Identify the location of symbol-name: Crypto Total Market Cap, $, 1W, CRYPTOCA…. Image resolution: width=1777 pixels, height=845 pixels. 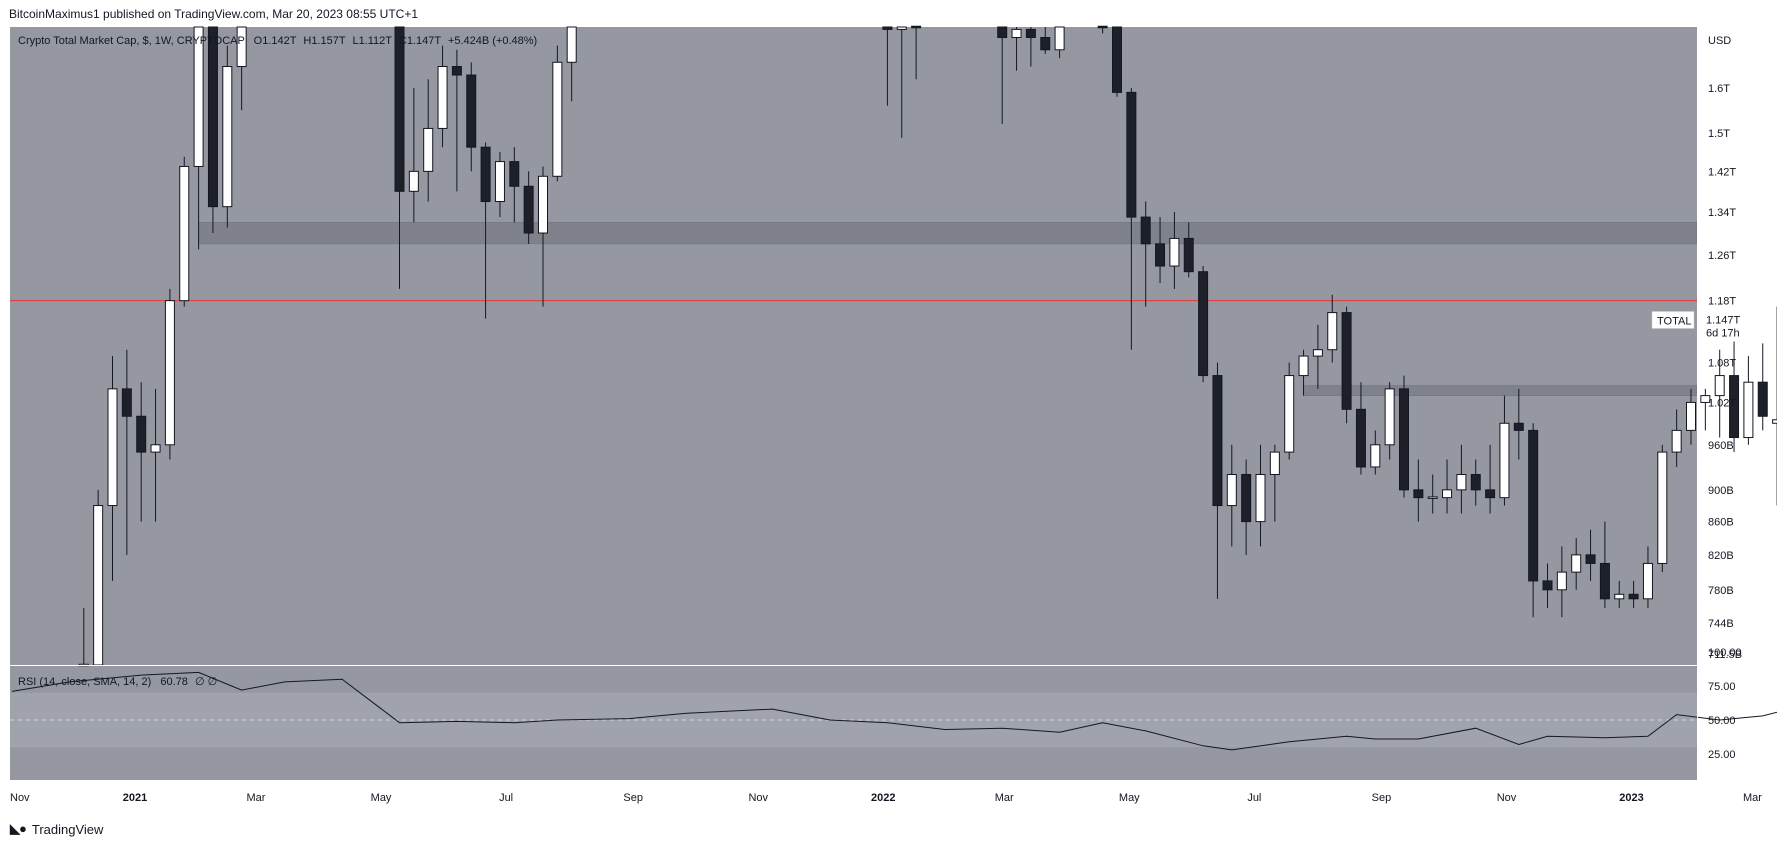
(131, 41).